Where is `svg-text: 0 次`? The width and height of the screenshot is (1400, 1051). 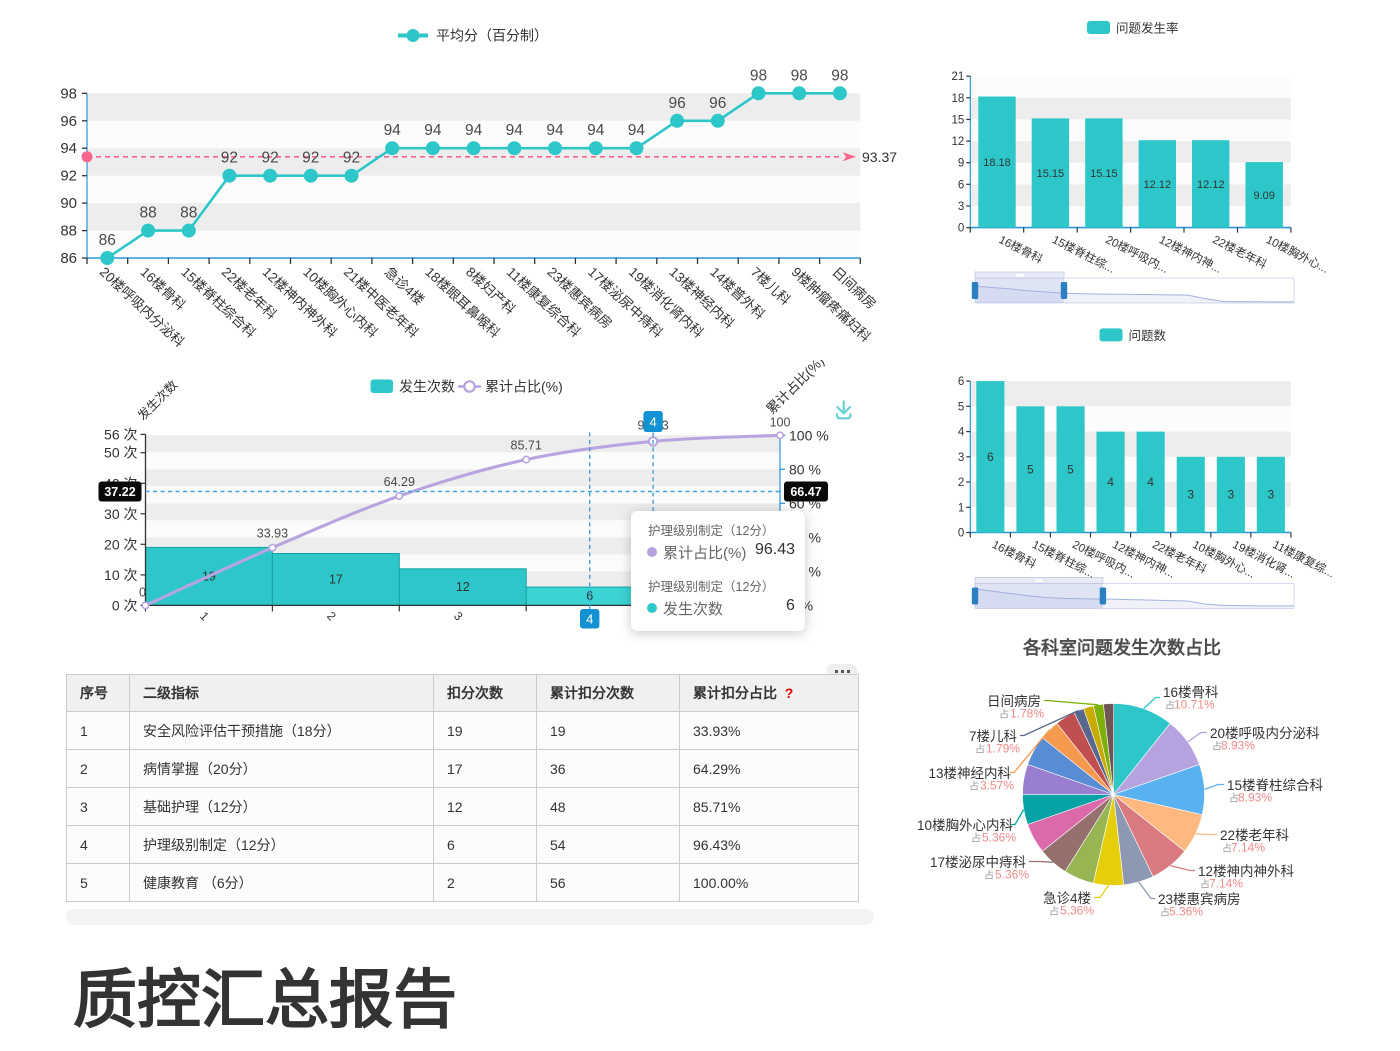 svg-text: 0 次 is located at coordinates (125, 605).